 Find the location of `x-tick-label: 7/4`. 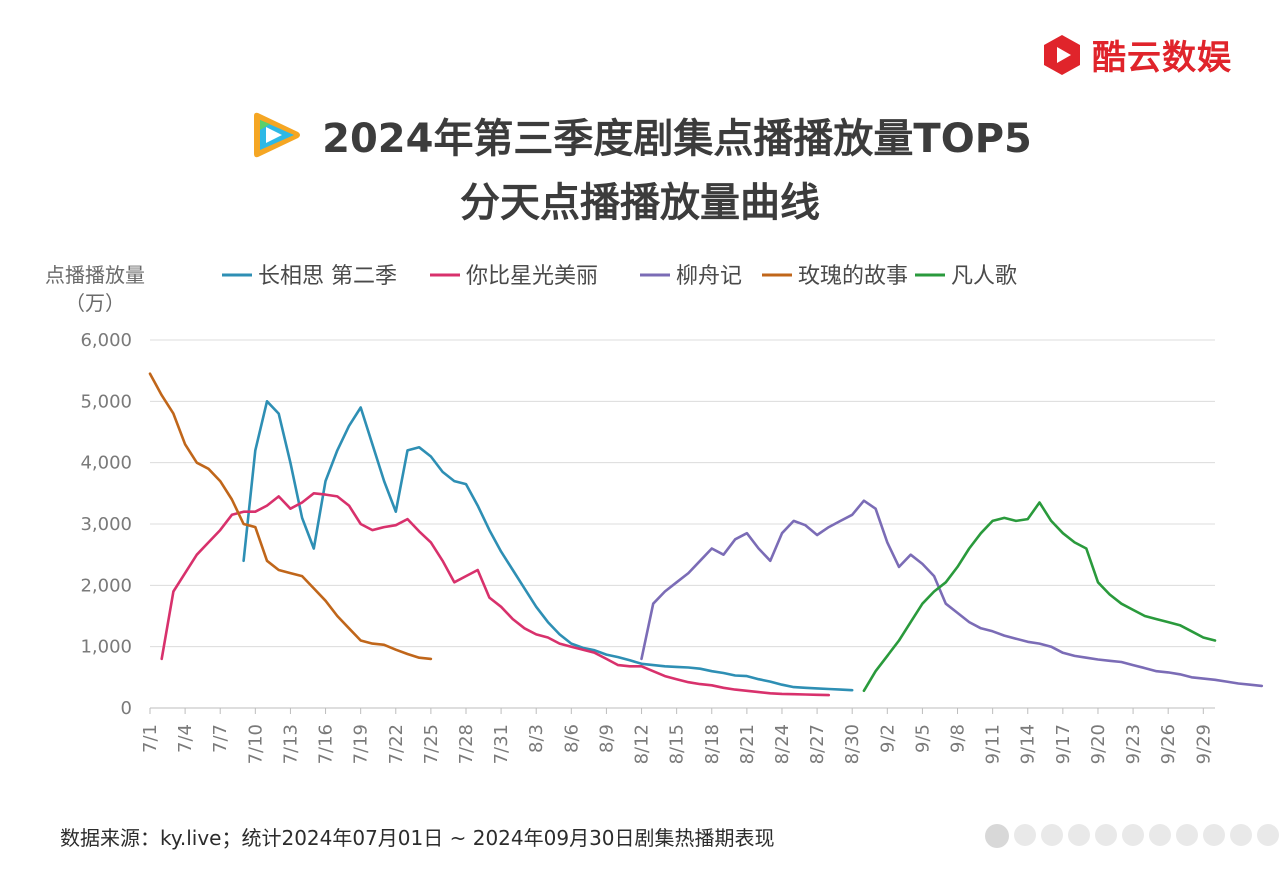

x-tick-label: 7/4 is located at coordinates (185, 738).